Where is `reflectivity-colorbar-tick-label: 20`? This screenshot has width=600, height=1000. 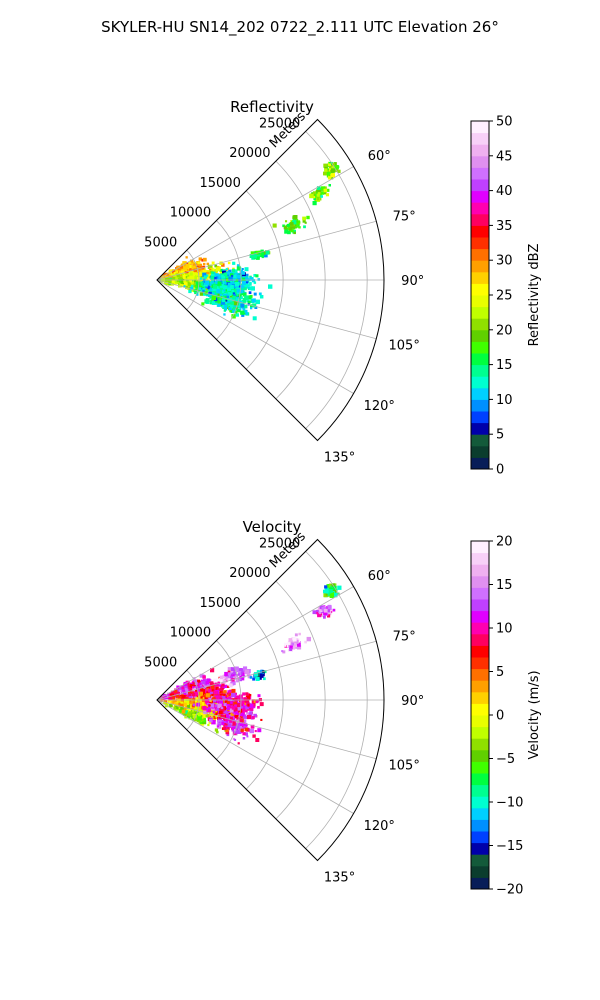
reflectivity-colorbar-tick-label: 20 is located at coordinates (504, 330).